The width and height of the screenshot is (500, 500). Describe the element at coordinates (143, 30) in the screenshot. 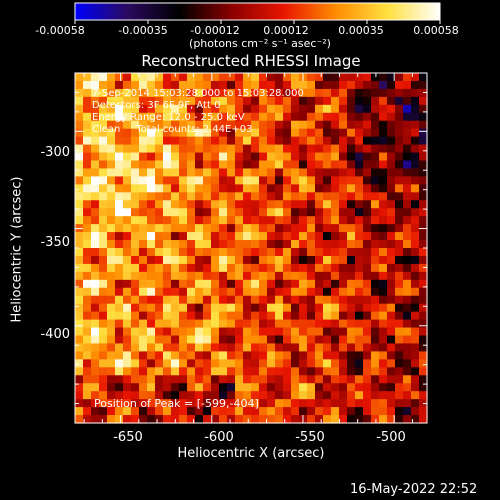

I see `colorbar-tick-label: -0.00035` at that location.